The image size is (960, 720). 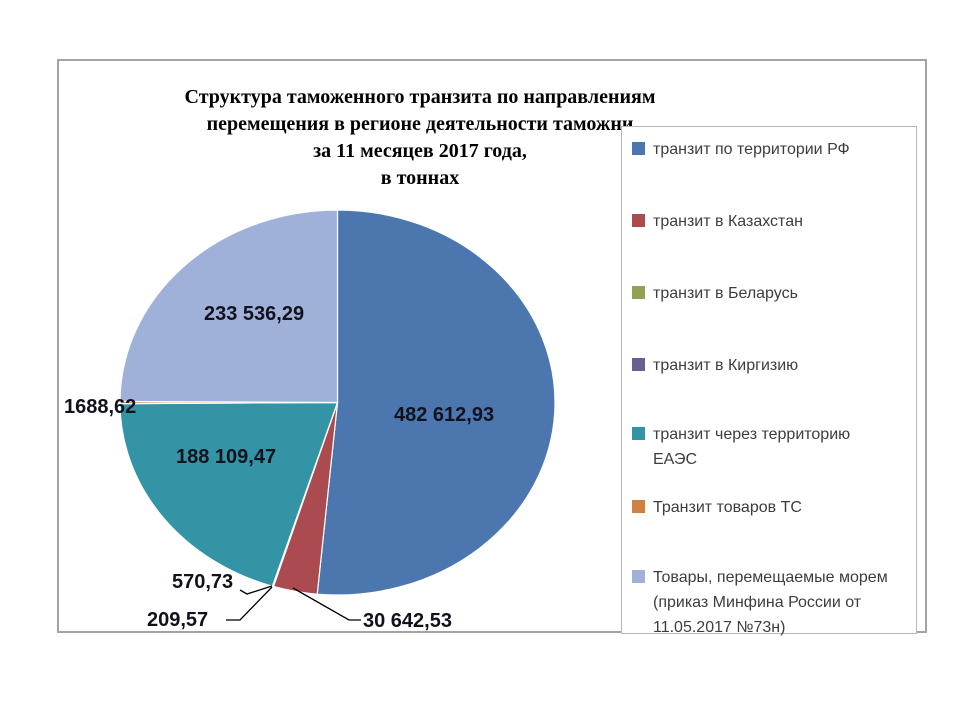 I want to click on data-label-kyrgyzstan: 209,57, so click(x=178, y=620).